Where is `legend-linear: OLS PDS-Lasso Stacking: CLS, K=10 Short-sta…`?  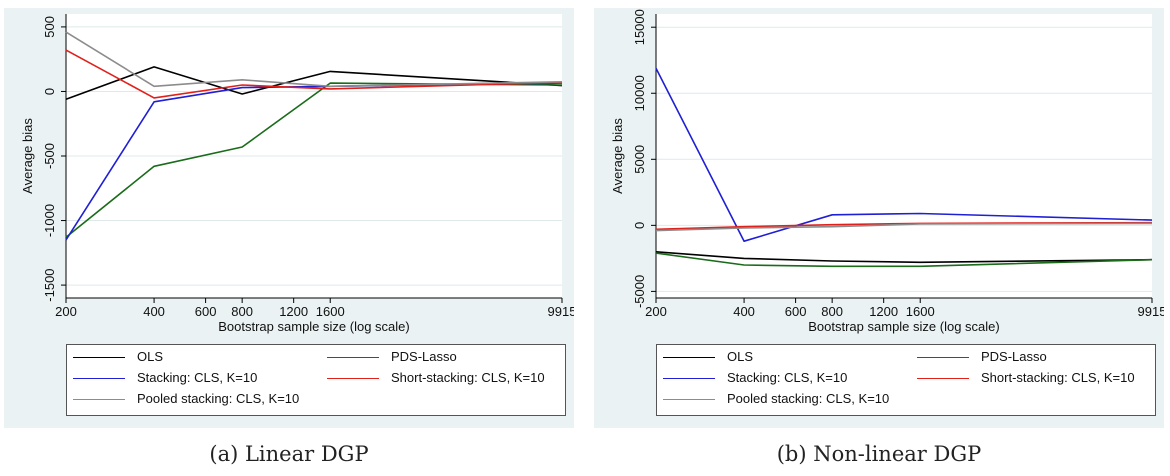
legend-linear: OLS PDS-Lasso Stacking: CLS, K=10 Short-sta… is located at coordinates (316, 380).